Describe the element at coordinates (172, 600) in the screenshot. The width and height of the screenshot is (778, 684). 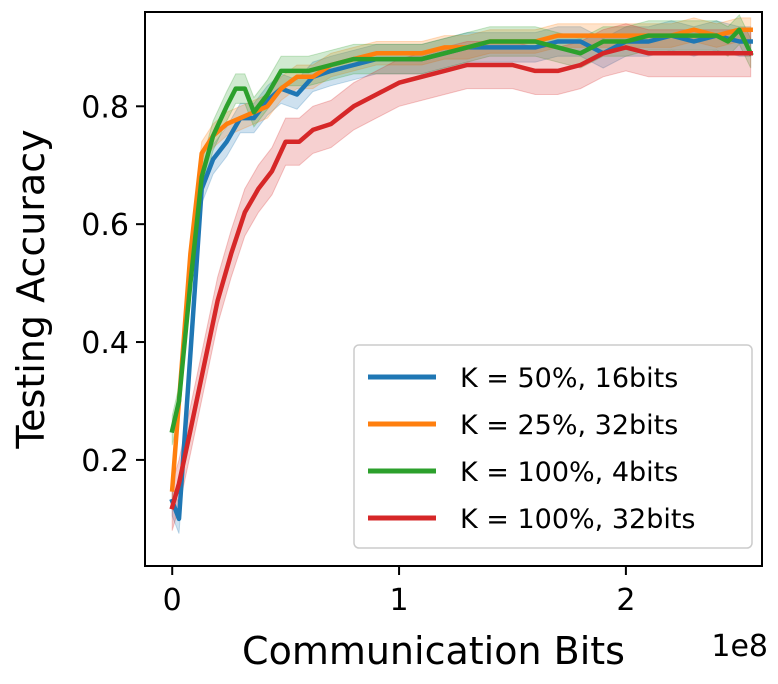
I see `x-tick-label: 0` at that location.